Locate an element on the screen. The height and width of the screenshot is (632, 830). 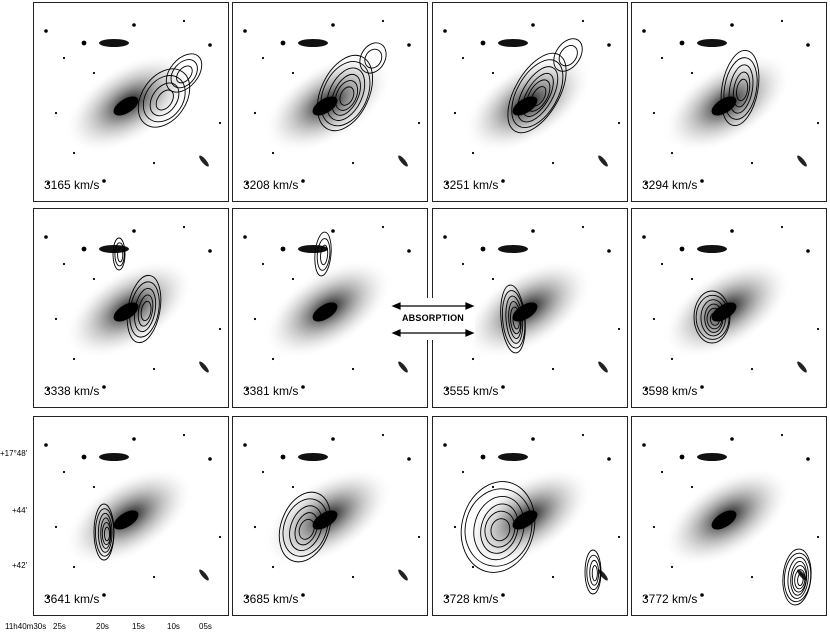
velocity-label: 3685 km/s is located at coordinates (271, 599).